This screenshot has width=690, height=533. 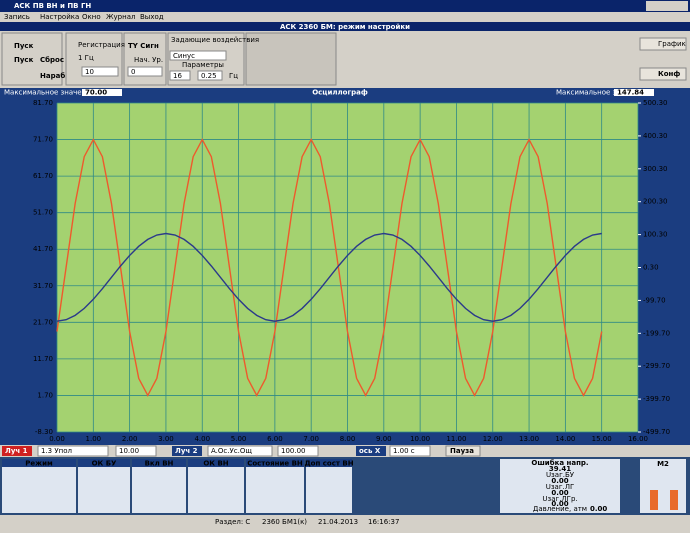 What do you see at coordinates (560, 469) in the screenshot?
I see `readout-value: 39.41` at bounding box center [560, 469].